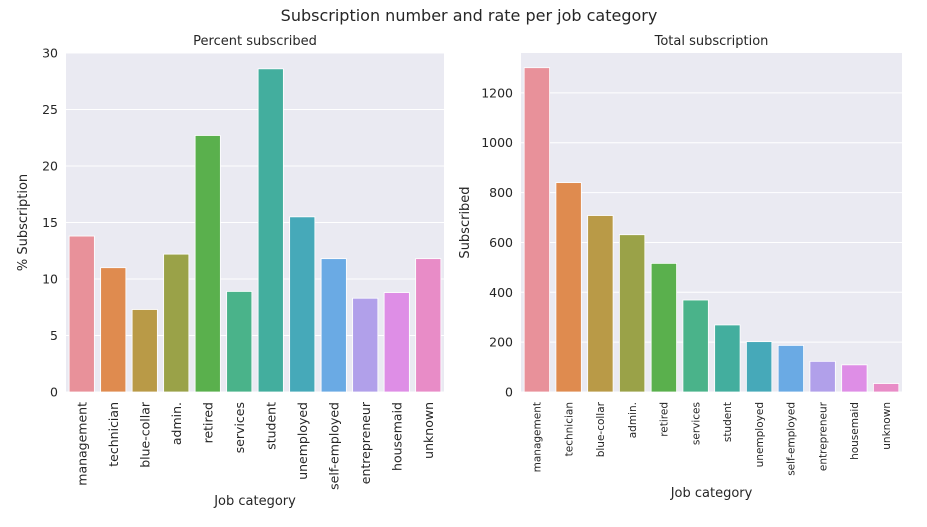 This screenshot has width=927, height=527. I want to click on y-tick-labels: 0 200 400 600 800 1000 1200, so click(497, 242).